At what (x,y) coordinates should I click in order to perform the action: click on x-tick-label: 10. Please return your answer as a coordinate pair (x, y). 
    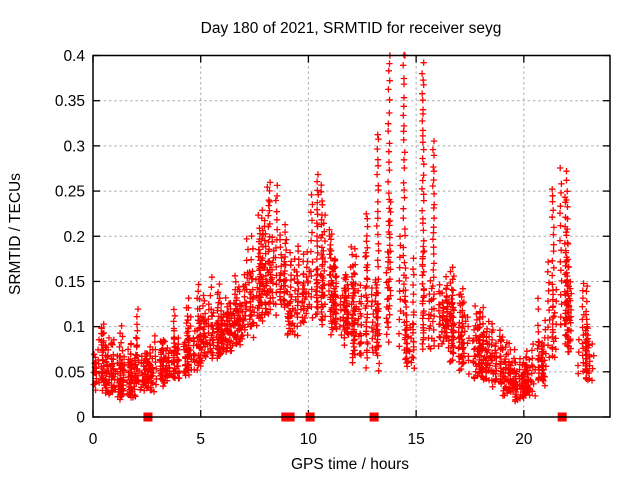
    Looking at the image, I should click on (309, 439).